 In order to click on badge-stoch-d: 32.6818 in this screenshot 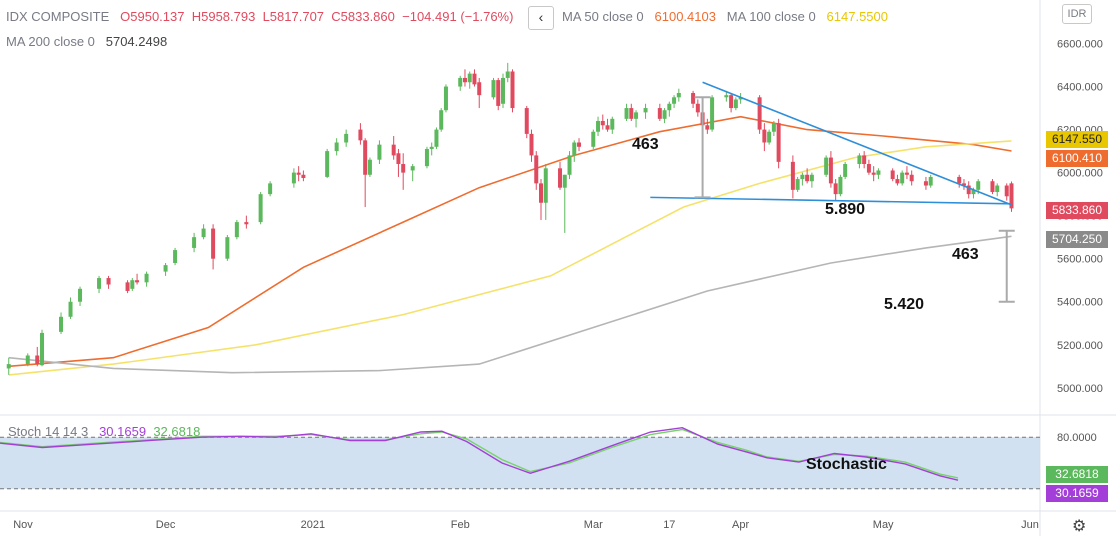, I will do `click(1077, 474)`.